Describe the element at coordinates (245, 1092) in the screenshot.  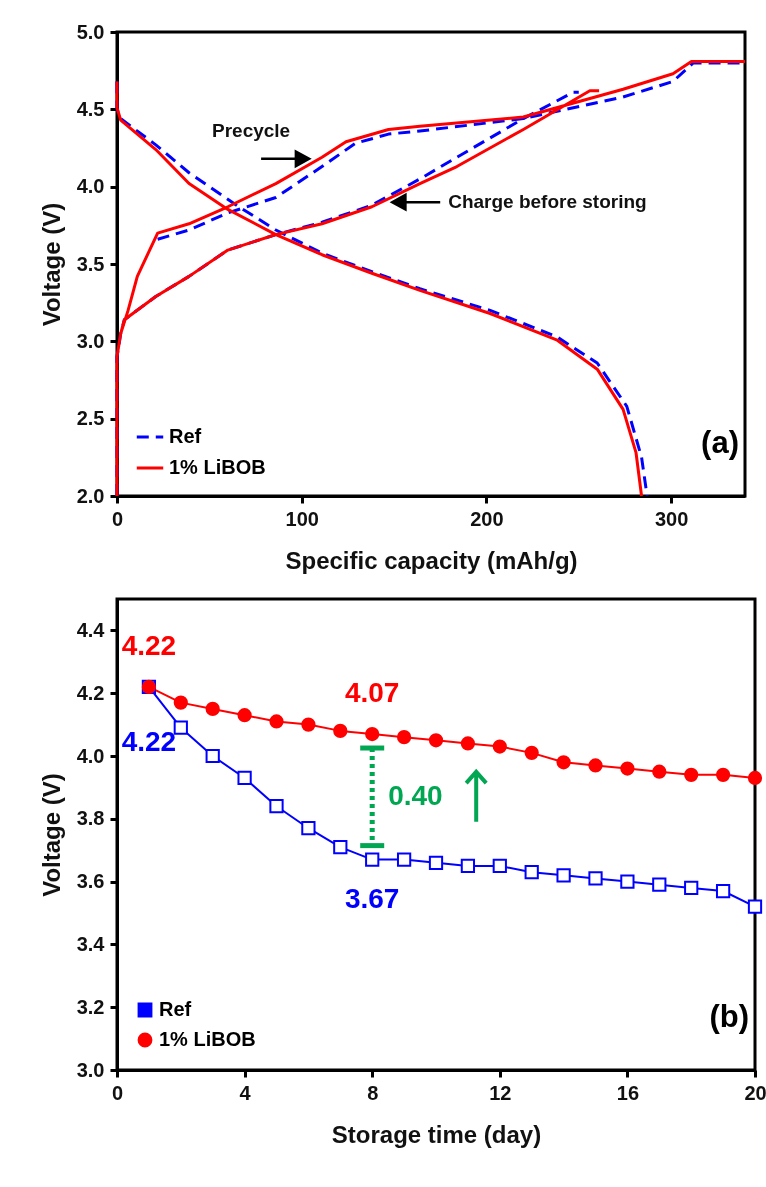
I see `x-tick-label: 4` at that location.